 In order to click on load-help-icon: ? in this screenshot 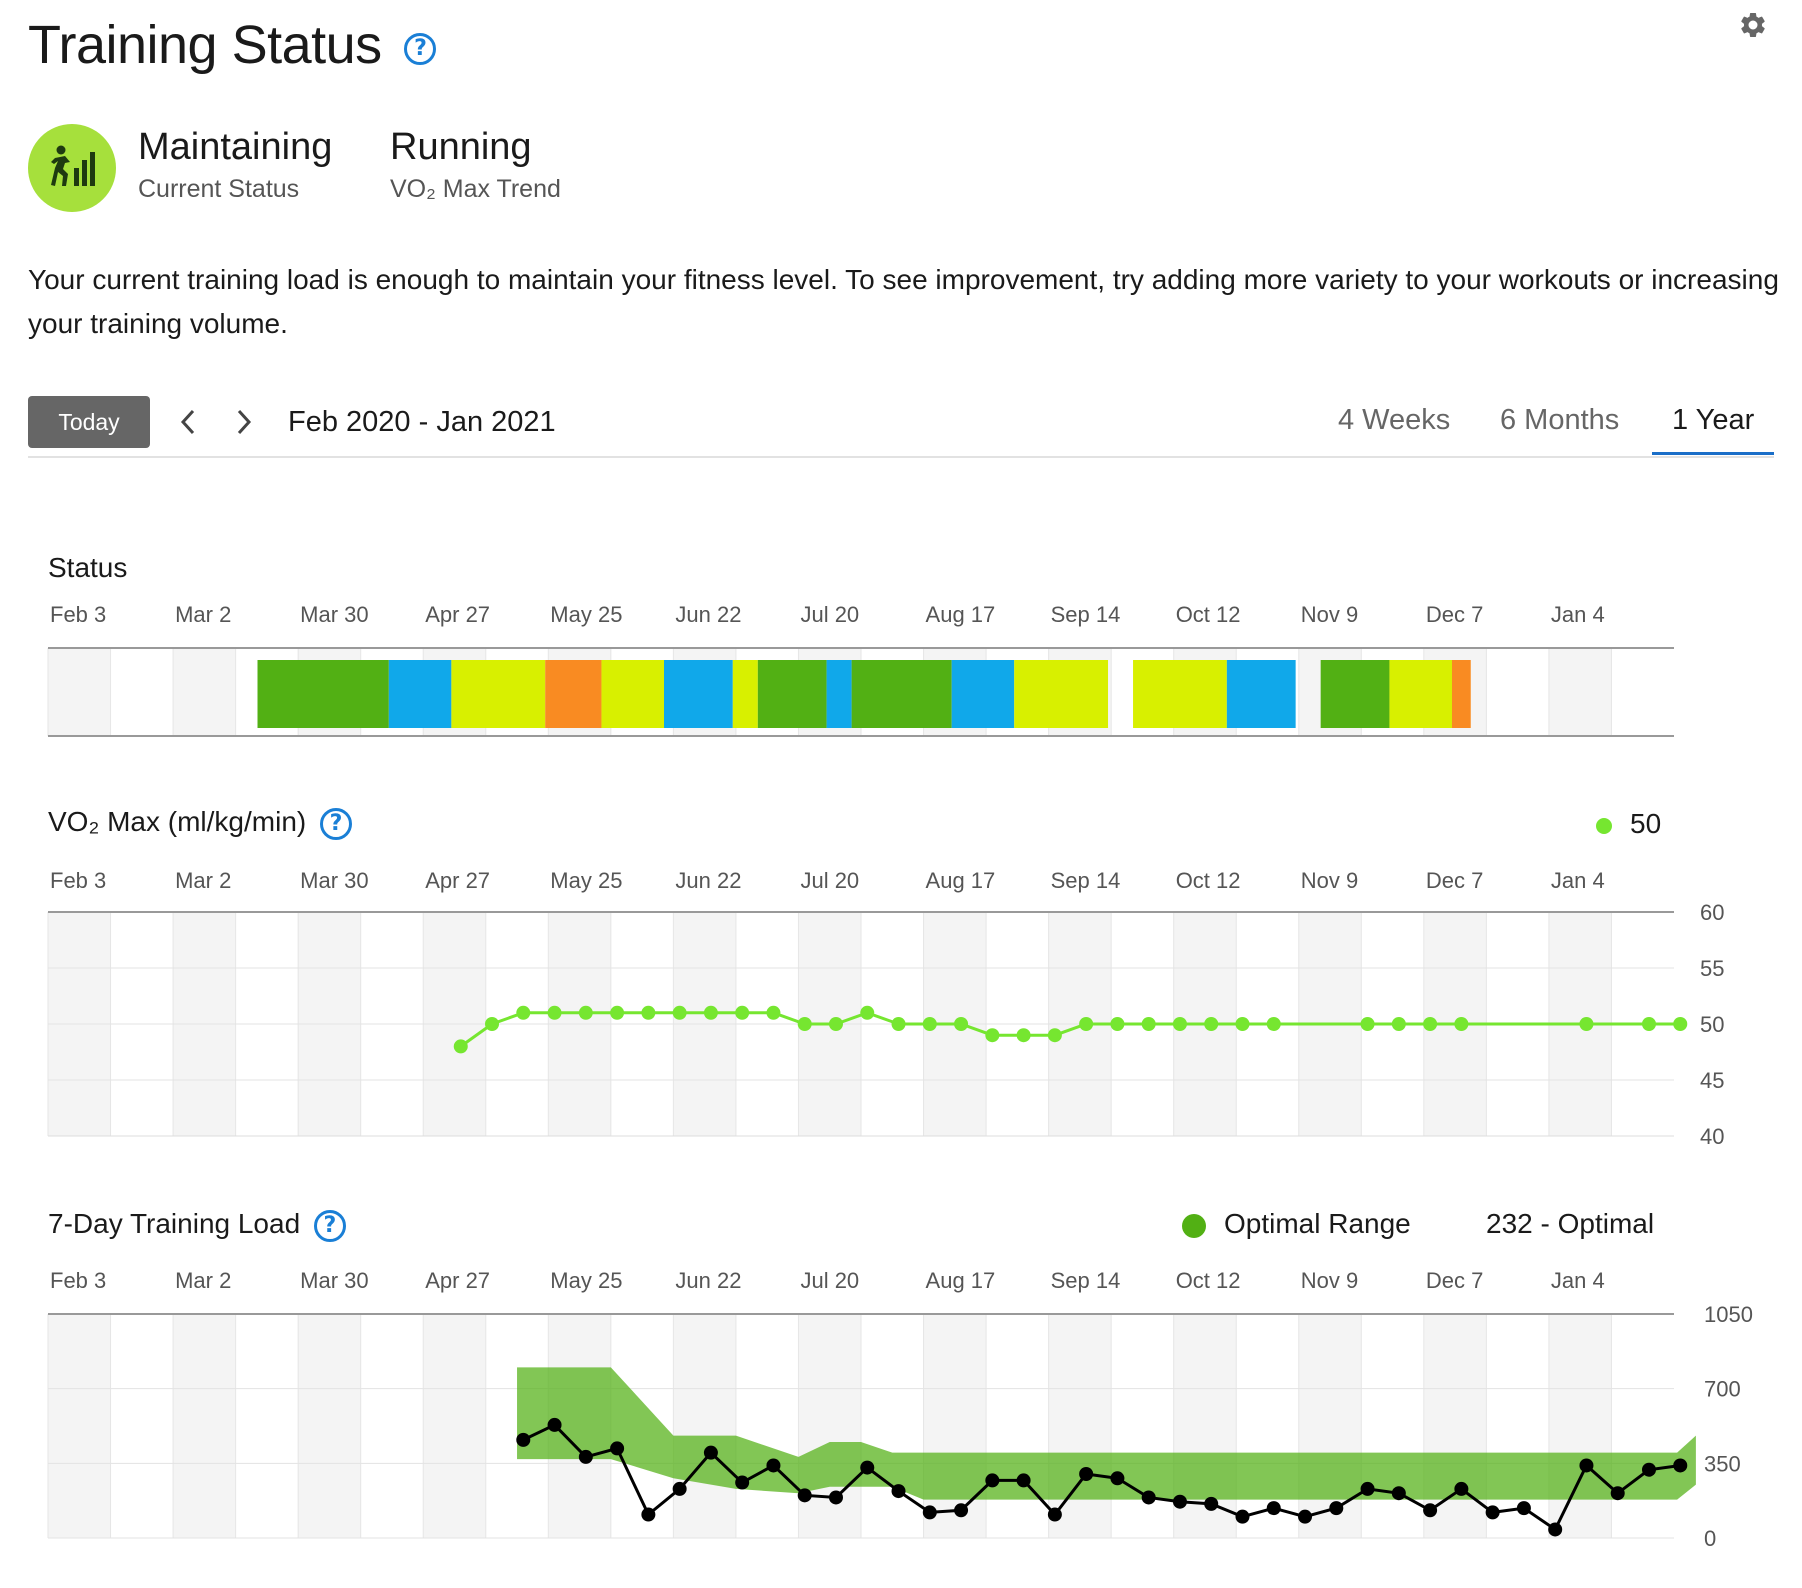, I will do `click(329, 1225)`.